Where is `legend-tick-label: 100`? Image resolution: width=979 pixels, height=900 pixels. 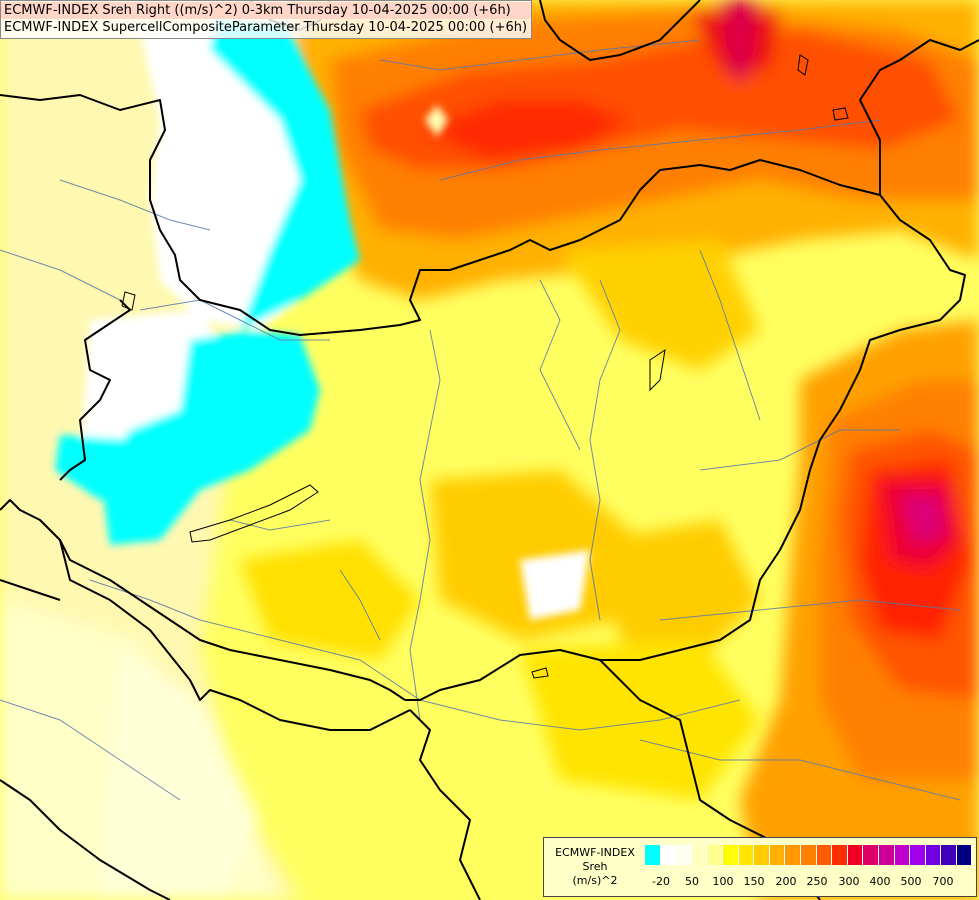
legend-tick-label: 100 is located at coordinates (723, 881).